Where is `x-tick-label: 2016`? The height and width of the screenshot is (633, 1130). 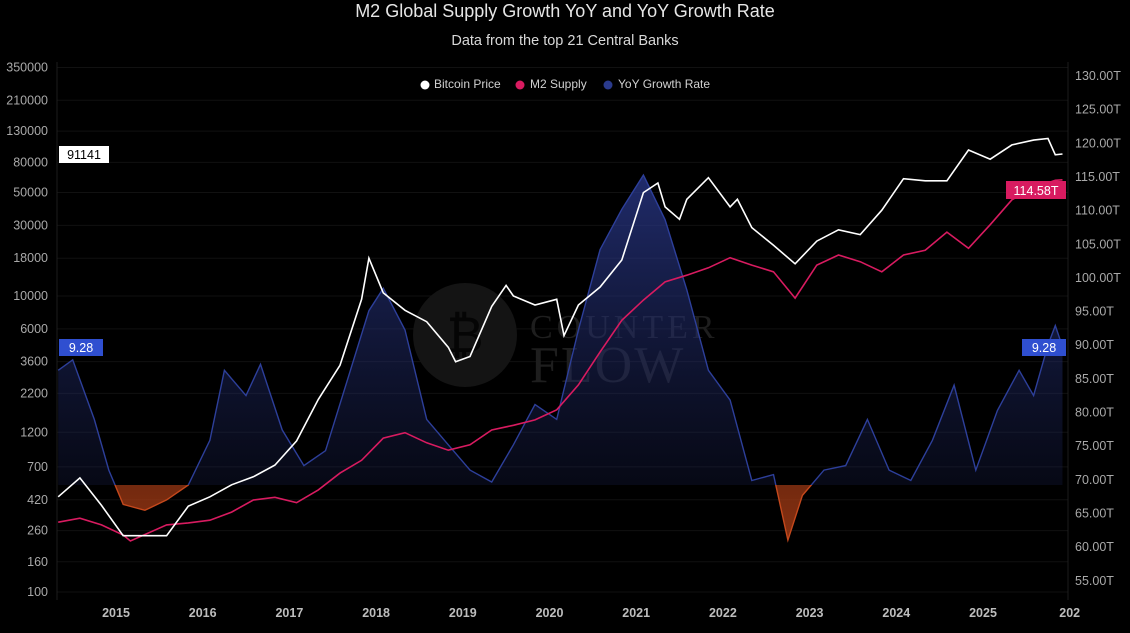
x-tick-label: 2016 is located at coordinates (203, 613).